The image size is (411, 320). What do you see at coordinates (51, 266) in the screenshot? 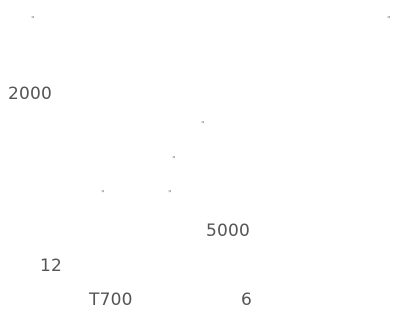
I see `text-12: 12` at bounding box center [51, 266].